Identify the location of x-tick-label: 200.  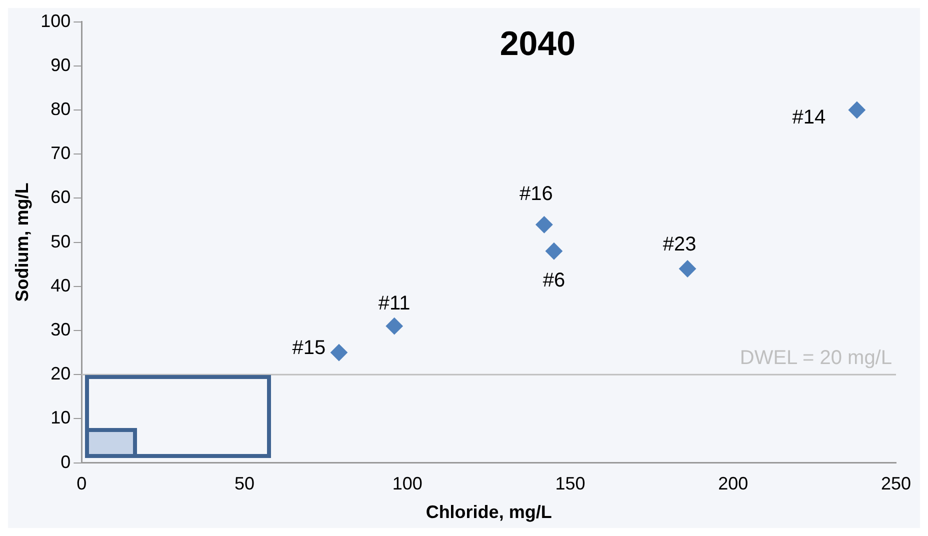
(733, 484).